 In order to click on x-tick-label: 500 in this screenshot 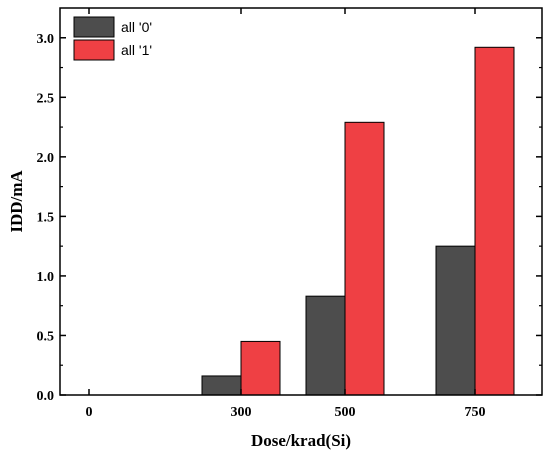, I will do `click(345, 412)`.